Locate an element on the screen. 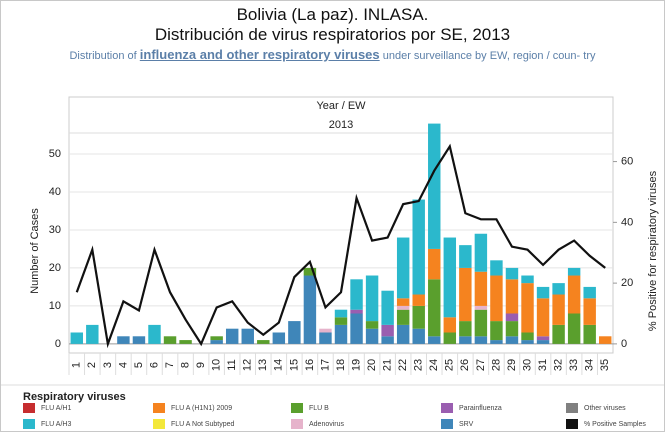  x-tick-label: 10 is located at coordinates (217, 365).